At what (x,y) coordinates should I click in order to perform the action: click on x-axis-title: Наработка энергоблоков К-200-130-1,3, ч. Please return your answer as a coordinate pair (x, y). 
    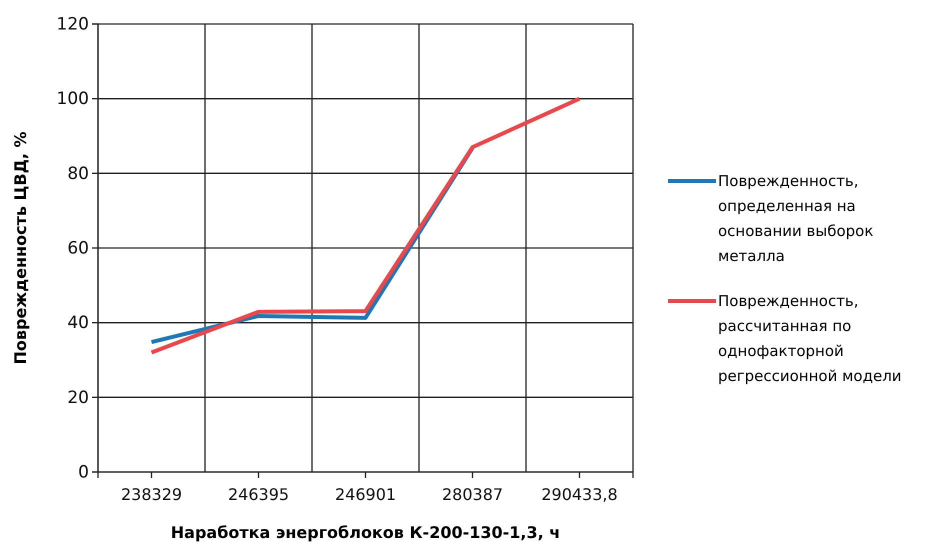
    Looking at the image, I should click on (365, 532).